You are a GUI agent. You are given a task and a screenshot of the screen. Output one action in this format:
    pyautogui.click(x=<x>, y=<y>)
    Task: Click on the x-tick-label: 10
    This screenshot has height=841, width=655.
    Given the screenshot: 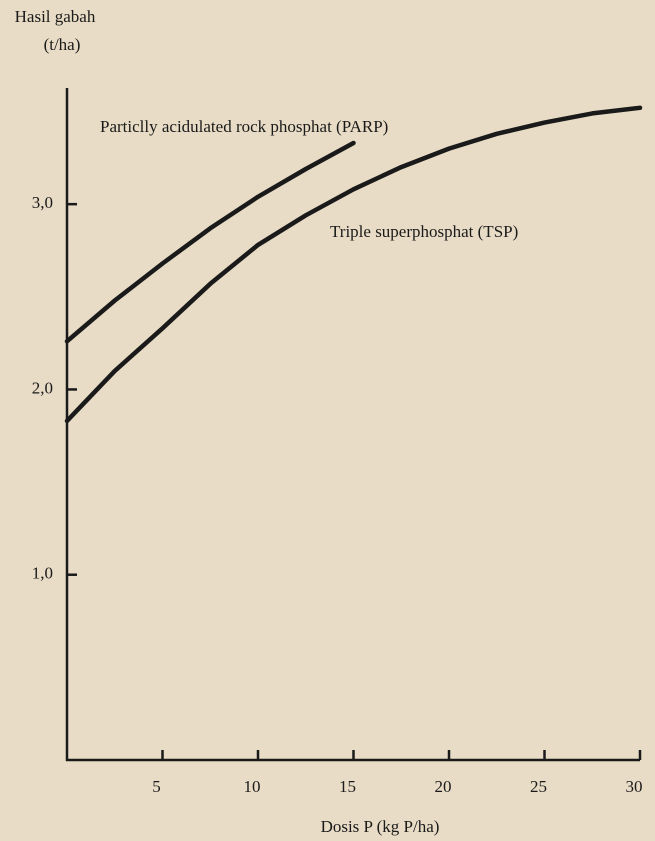 What is the action you would take?
    pyautogui.click(x=252, y=786)
    